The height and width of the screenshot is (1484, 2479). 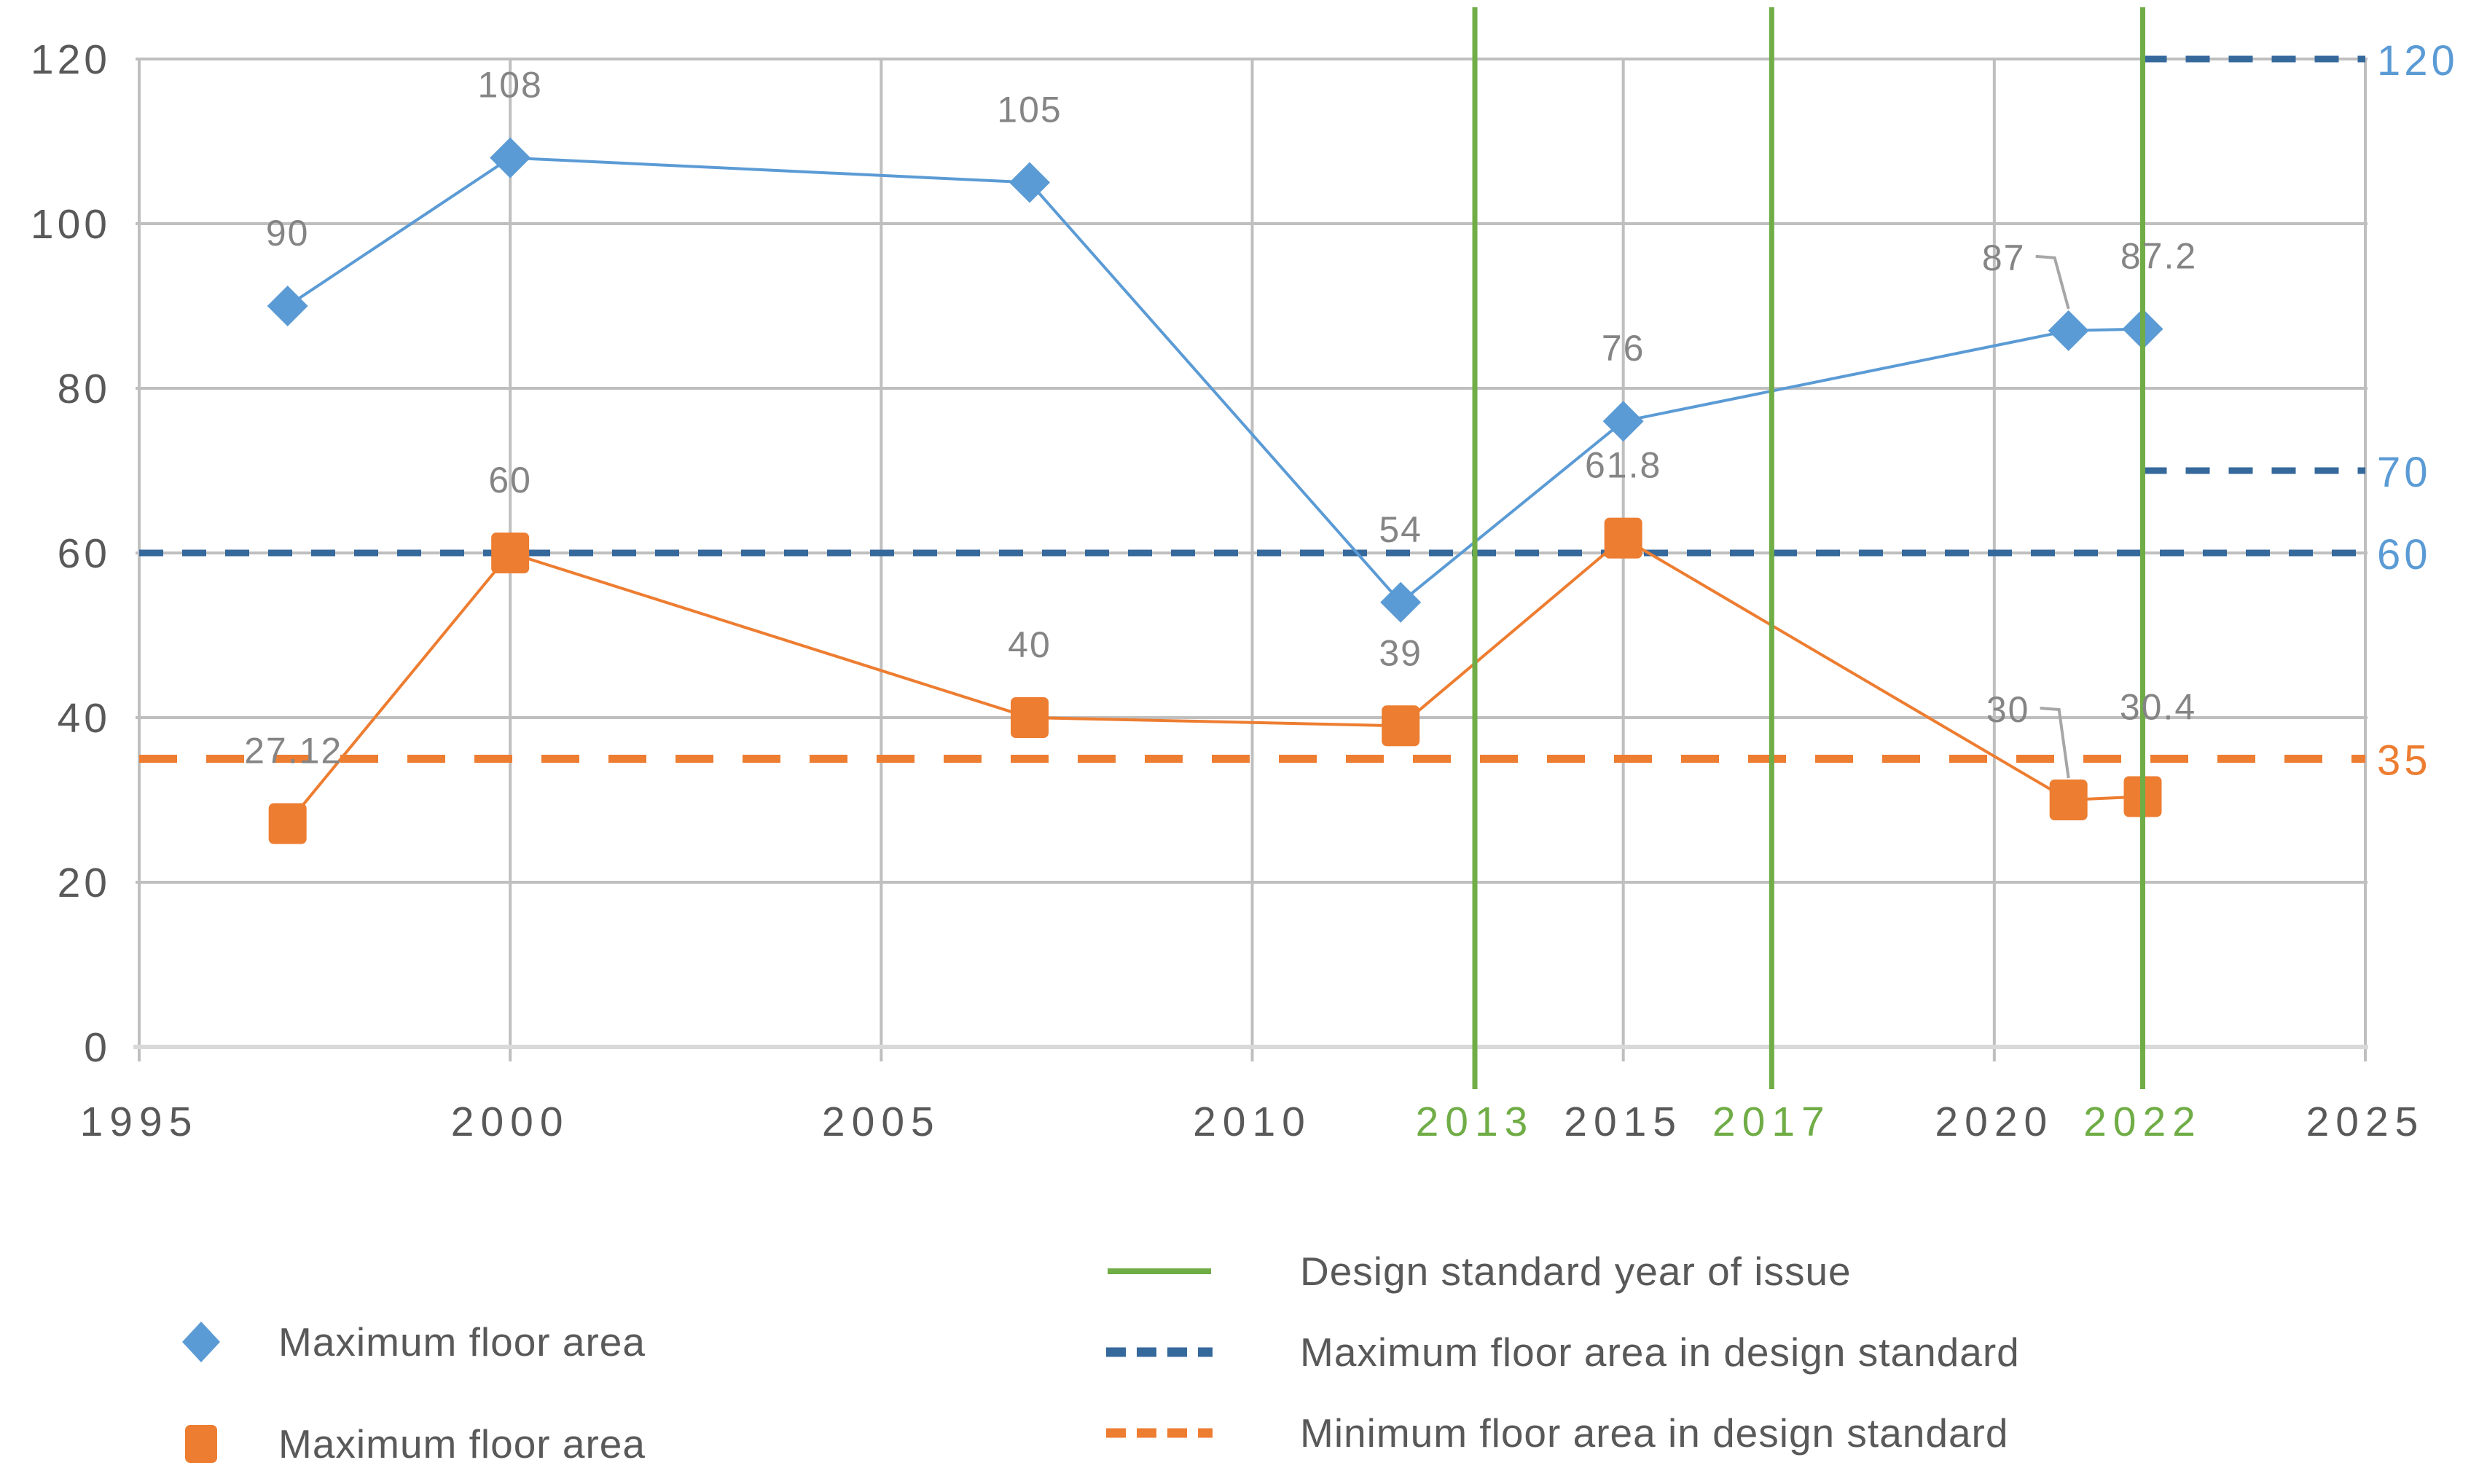 What do you see at coordinates (2158, 706) in the screenshot?
I see `data-label: 30.4` at bounding box center [2158, 706].